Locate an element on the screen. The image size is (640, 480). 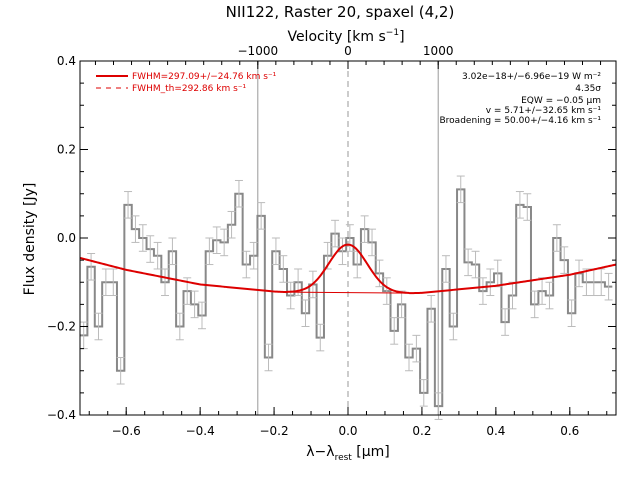
y-tick-label: −0.4 is located at coordinates (61, 415).